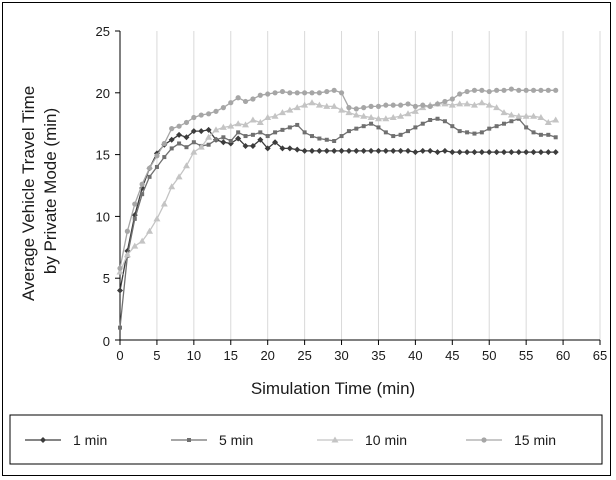 The height and width of the screenshot is (480, 616). I want to click on legend-item: 5 min, so click(212, 440).